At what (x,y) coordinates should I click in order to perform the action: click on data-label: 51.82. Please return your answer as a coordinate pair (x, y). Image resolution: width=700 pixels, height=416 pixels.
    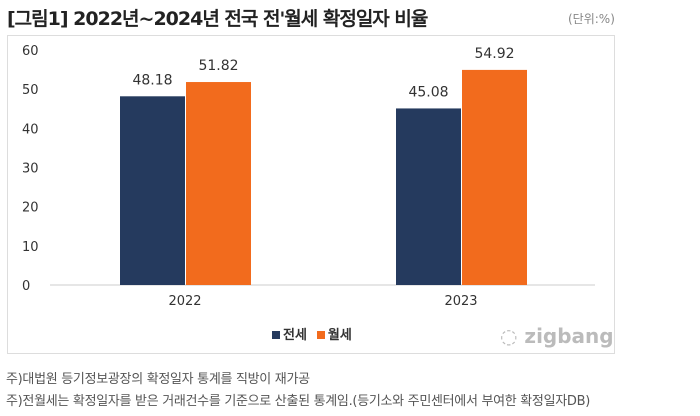
    Looking at the image, I should click on (218, 66).